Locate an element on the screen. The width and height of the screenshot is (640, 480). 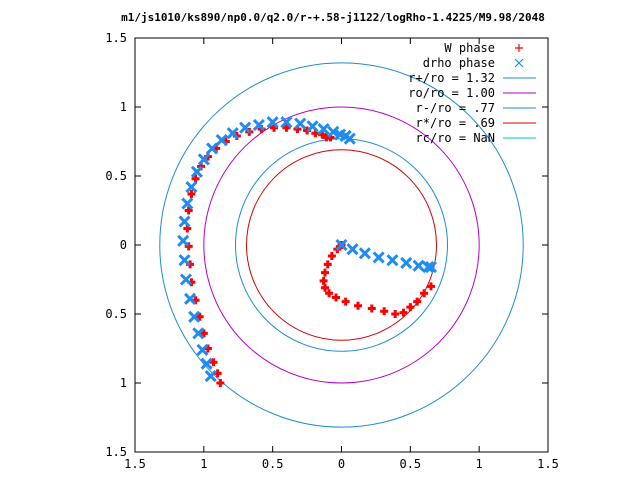
legend-label: drho phase is located at coordinates (459, 63).